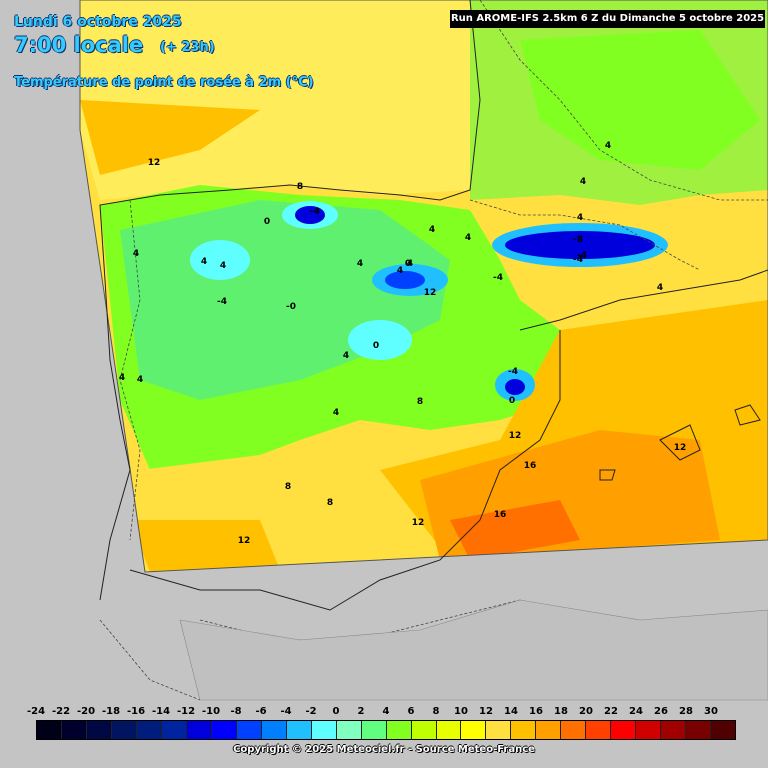 Image resolution: width=768 pixels, height=768 pixels. What do you see at coordinates (261, 711) in the screenshot?
I see `legend-tick-label: -6` at bounding box center [261, 711].